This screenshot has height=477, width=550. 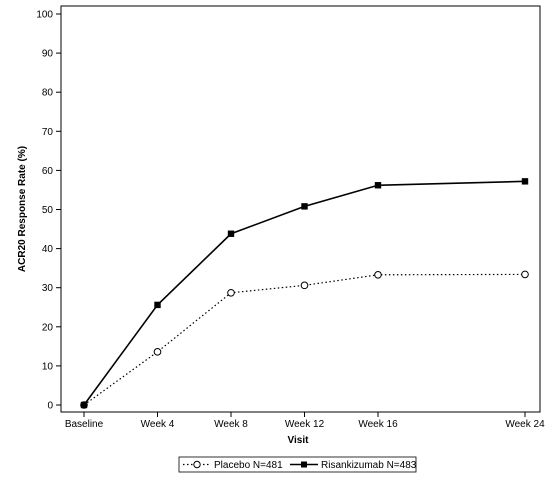 I want to click on y-tick-label: 40, so click(x=48, y=249).